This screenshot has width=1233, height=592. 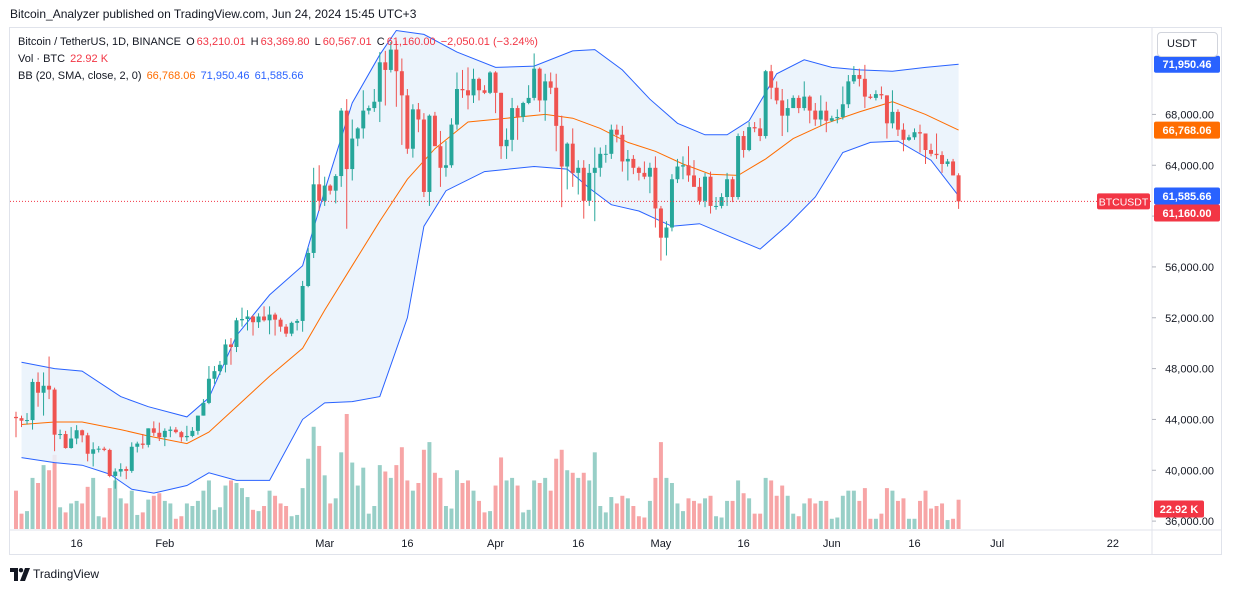 What do you see at coordinates (20, 574) in the screenshot?
I see `tradingview-logo-icon` at bounding box center [20, 574].